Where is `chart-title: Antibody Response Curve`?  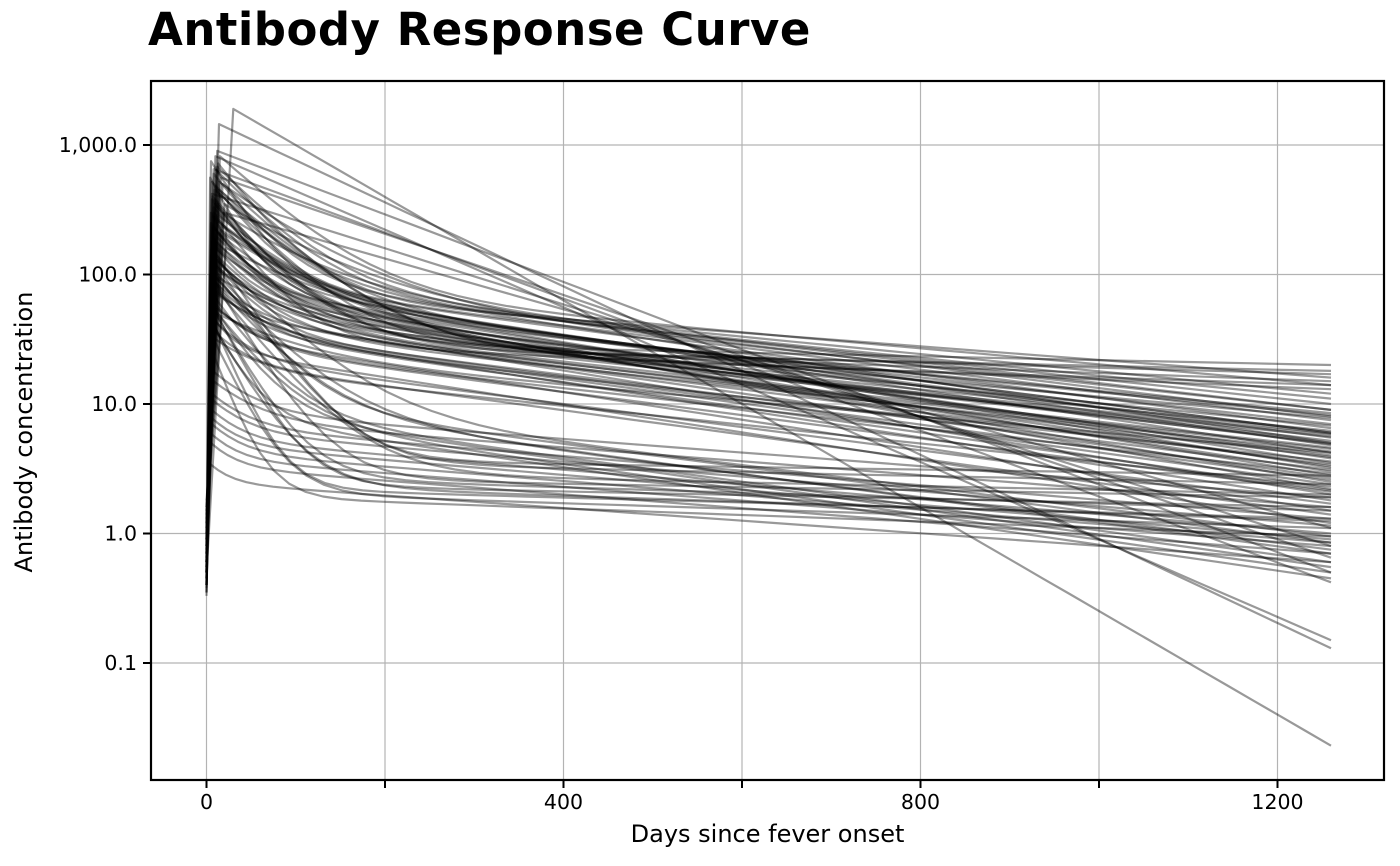
chart-title: Antibody Response Curve is located at coordinates (479, 29).